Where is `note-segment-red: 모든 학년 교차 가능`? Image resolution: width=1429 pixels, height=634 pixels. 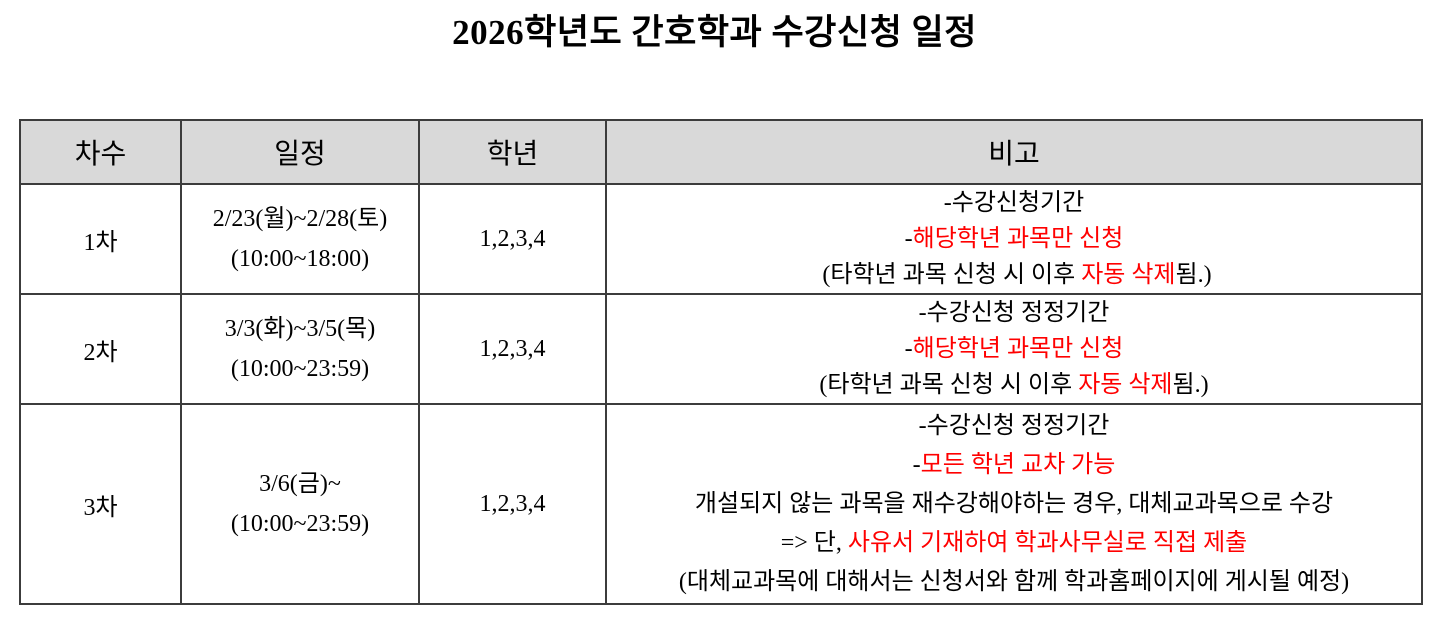
note-segment-red: 모든 학년 교차 가능 is located at coordinates (1018, 464).